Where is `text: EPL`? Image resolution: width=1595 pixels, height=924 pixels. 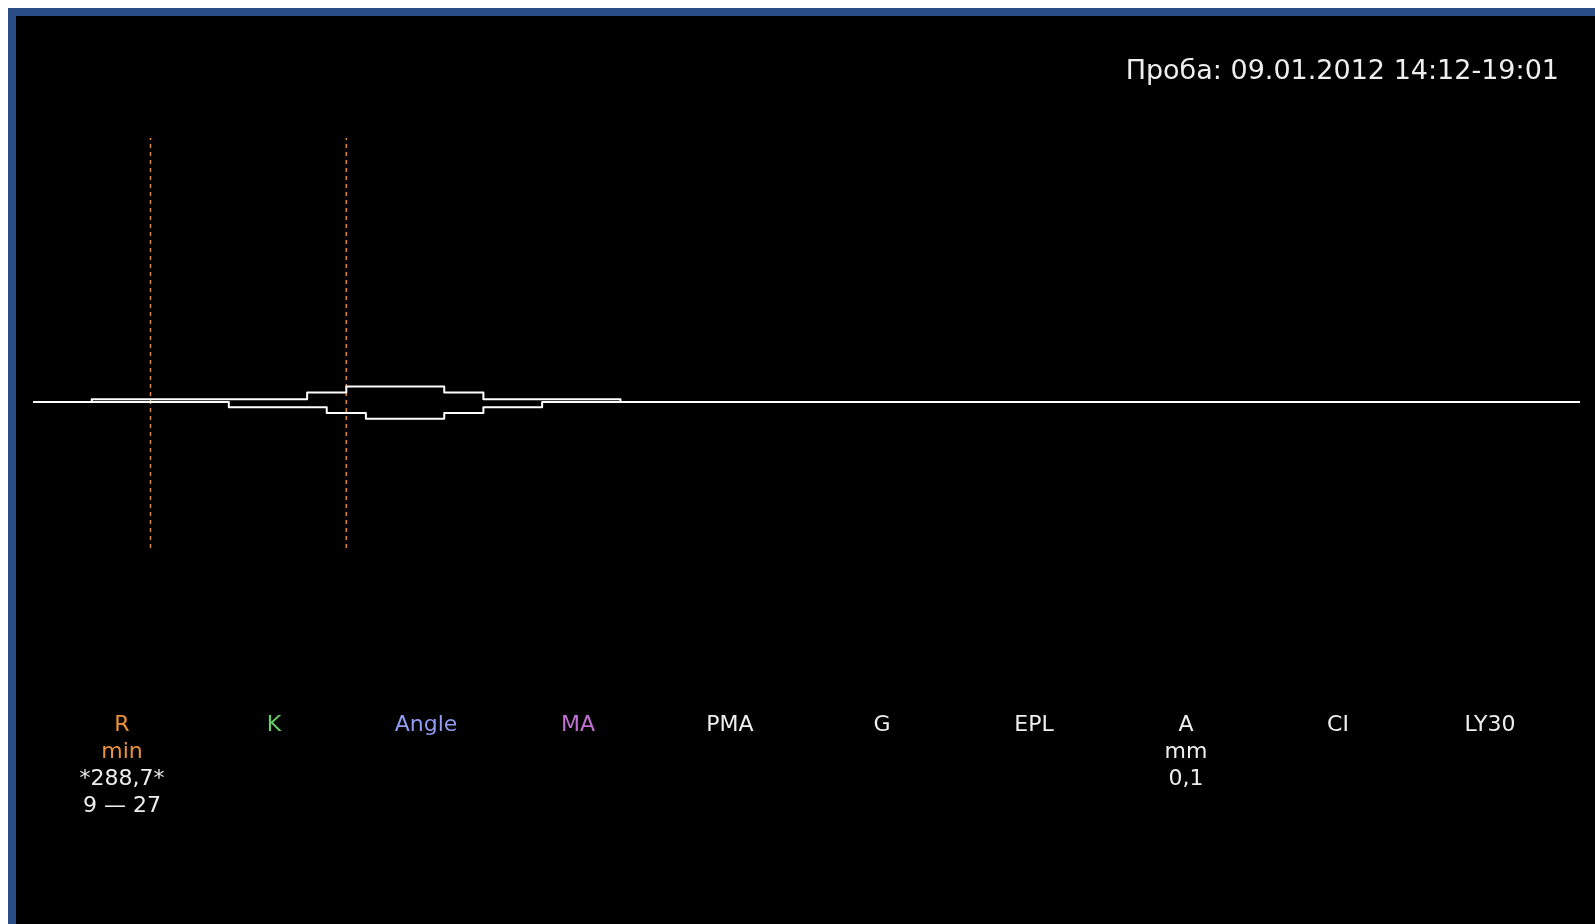 text: EPL is located at coordinates (1034, 723).